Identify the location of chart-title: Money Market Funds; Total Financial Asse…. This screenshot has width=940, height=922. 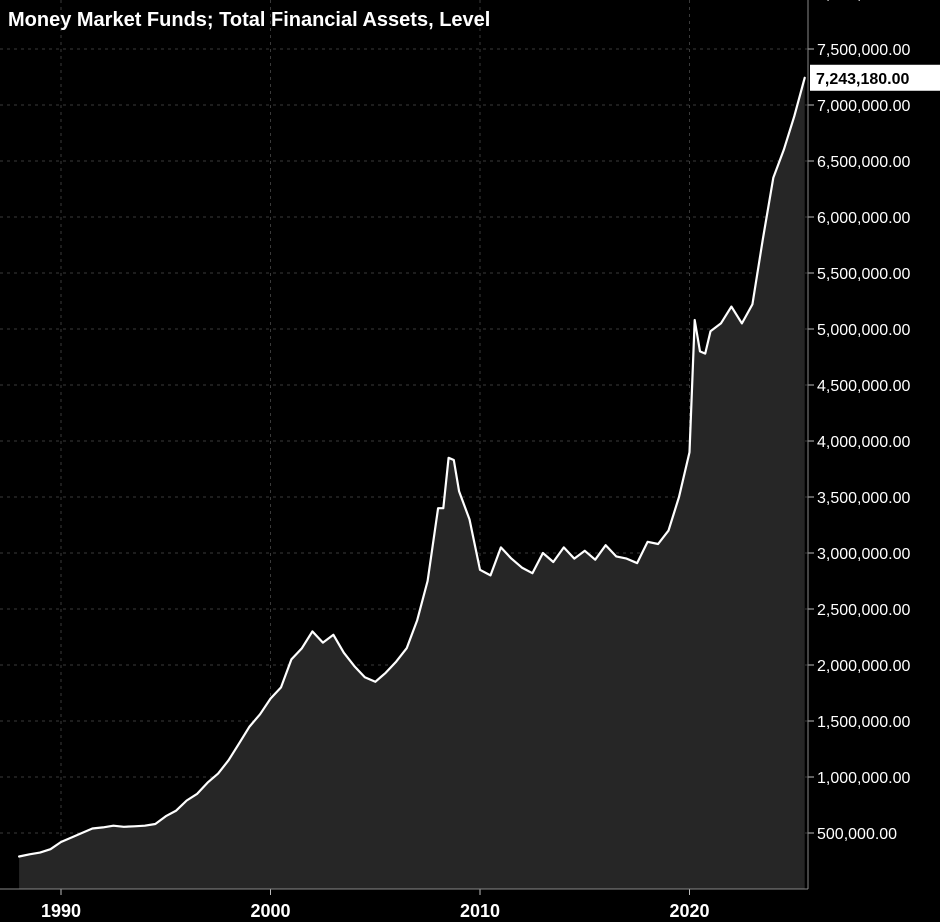
(249, 20).